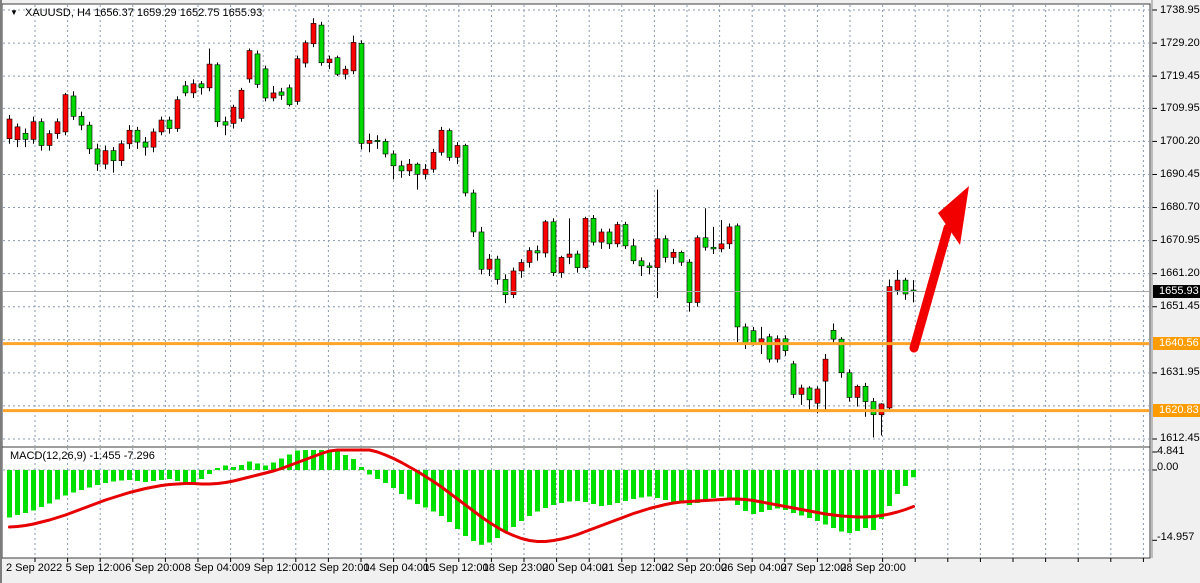 The image size is (1200, 583). Describe the element at coordinates (1180, 372) in the screenshot. I see `price-axis-label: 1631.95` at that location.